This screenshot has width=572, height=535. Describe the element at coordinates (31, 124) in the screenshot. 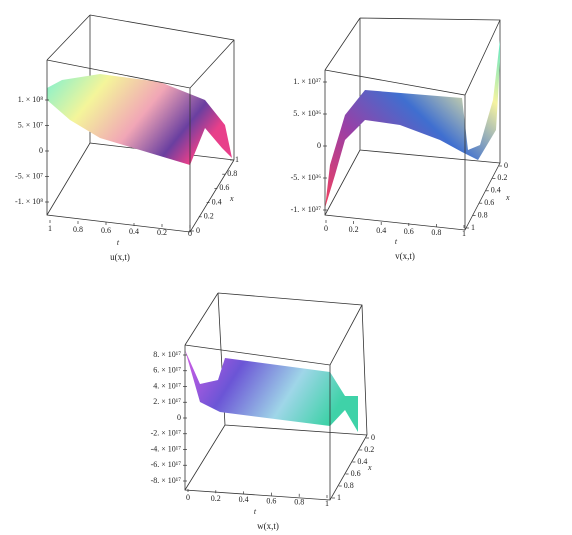

I see `z-tick-label: 5. × 10⁷` at that location.